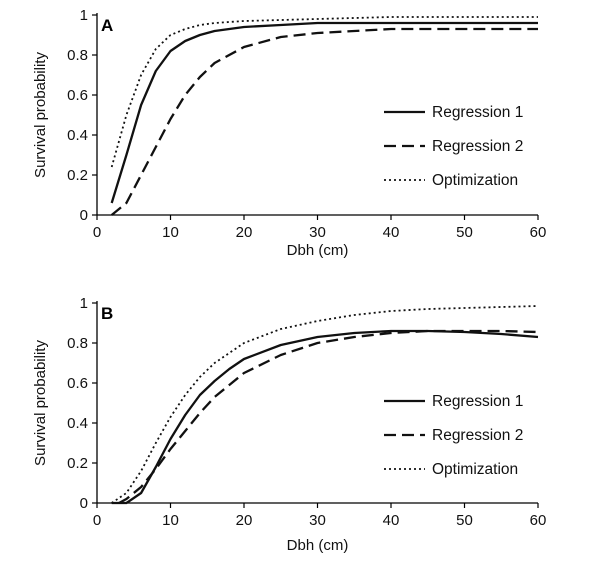 Image resolution: width=612 pixels, height=561 pixels. Describe the element at coordinates (107, 313) in the screenshot. I see `panel-letter: B` at that location.